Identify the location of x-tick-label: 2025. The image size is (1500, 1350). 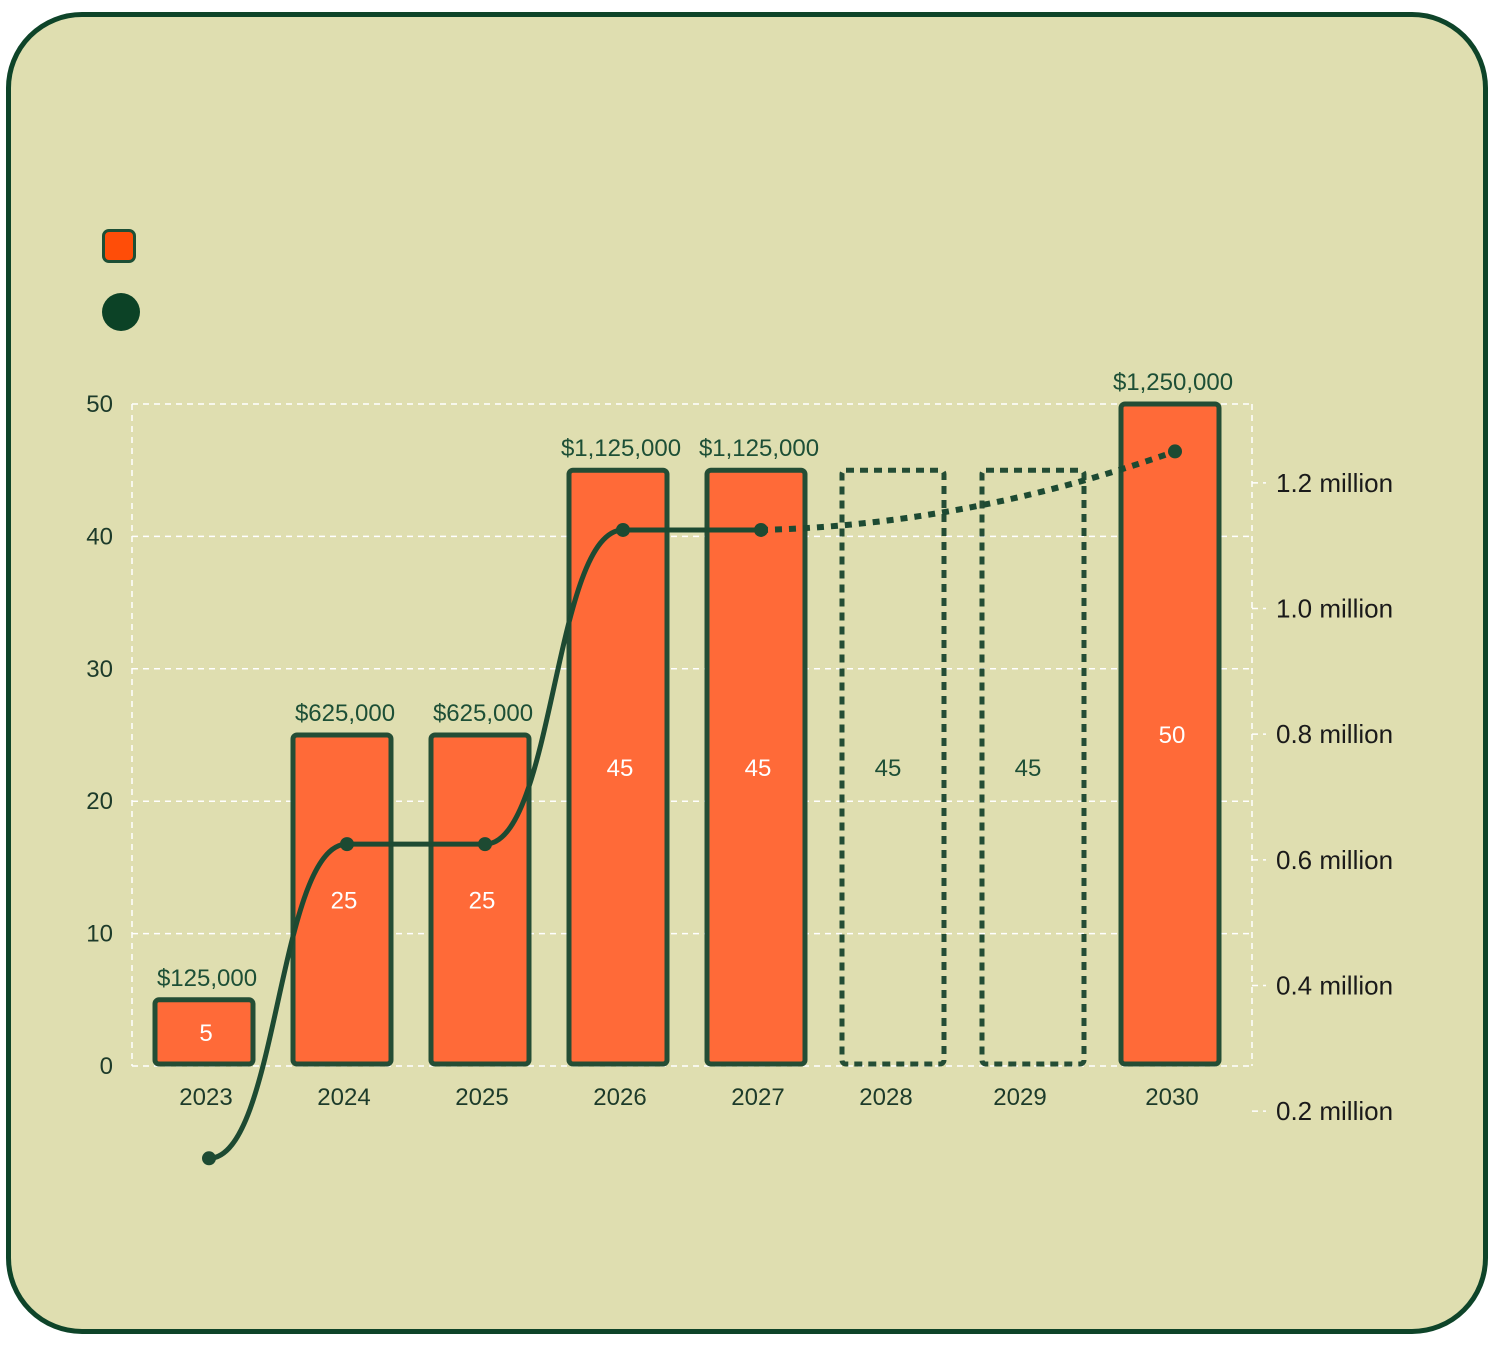
(481, 1097).